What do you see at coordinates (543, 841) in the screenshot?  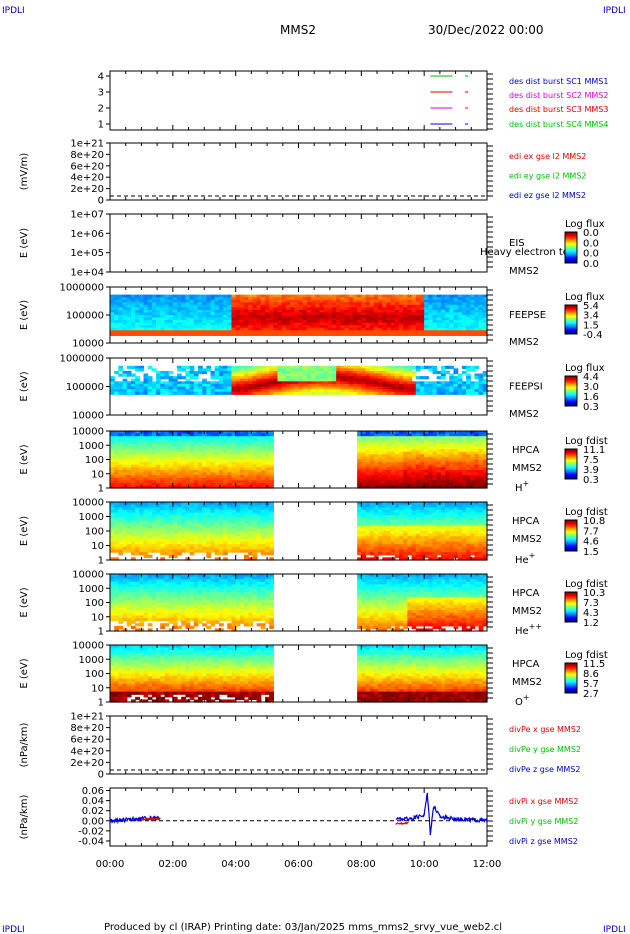 I see `legend-entry: divPi z gse MMS2` at bounding box center [543, 841].